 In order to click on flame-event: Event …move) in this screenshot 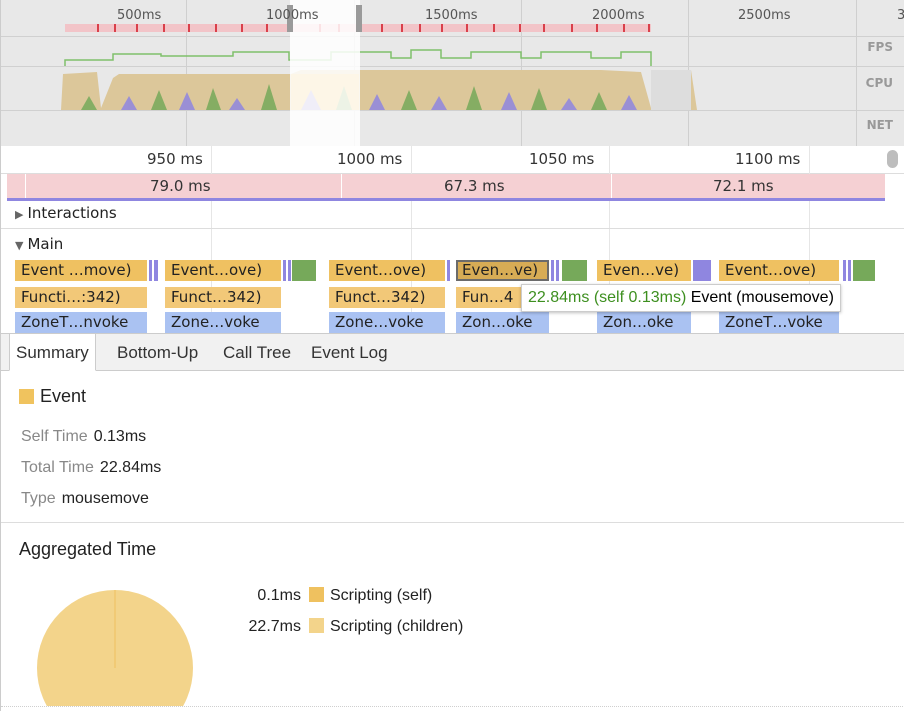, I will do `click(81, 270)`.